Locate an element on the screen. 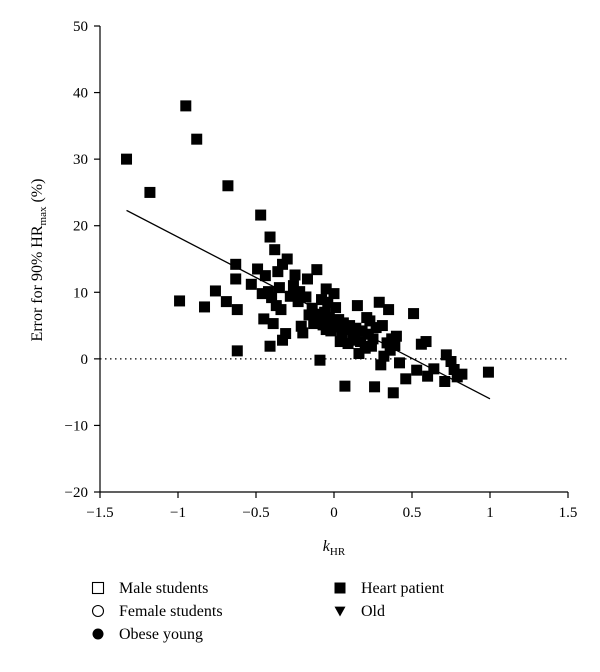  legend-label: Male students is located at coordinates (163, 588).